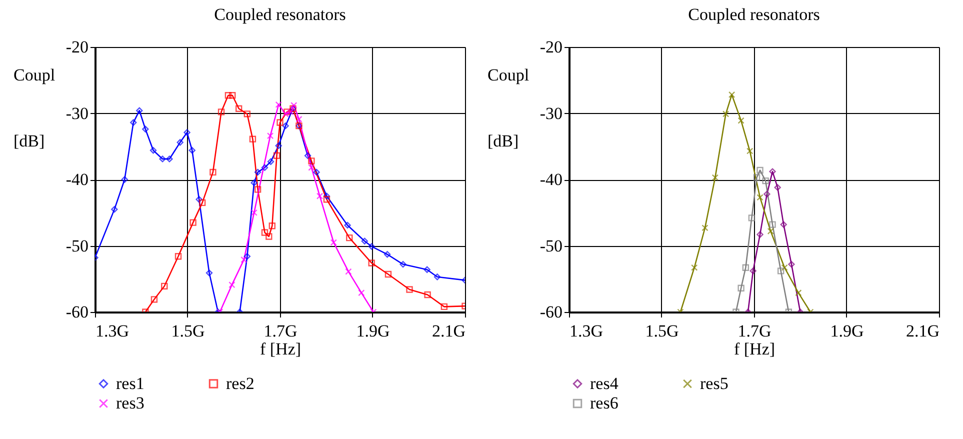  I want to click on legend-label: res4, so click(604, 383).